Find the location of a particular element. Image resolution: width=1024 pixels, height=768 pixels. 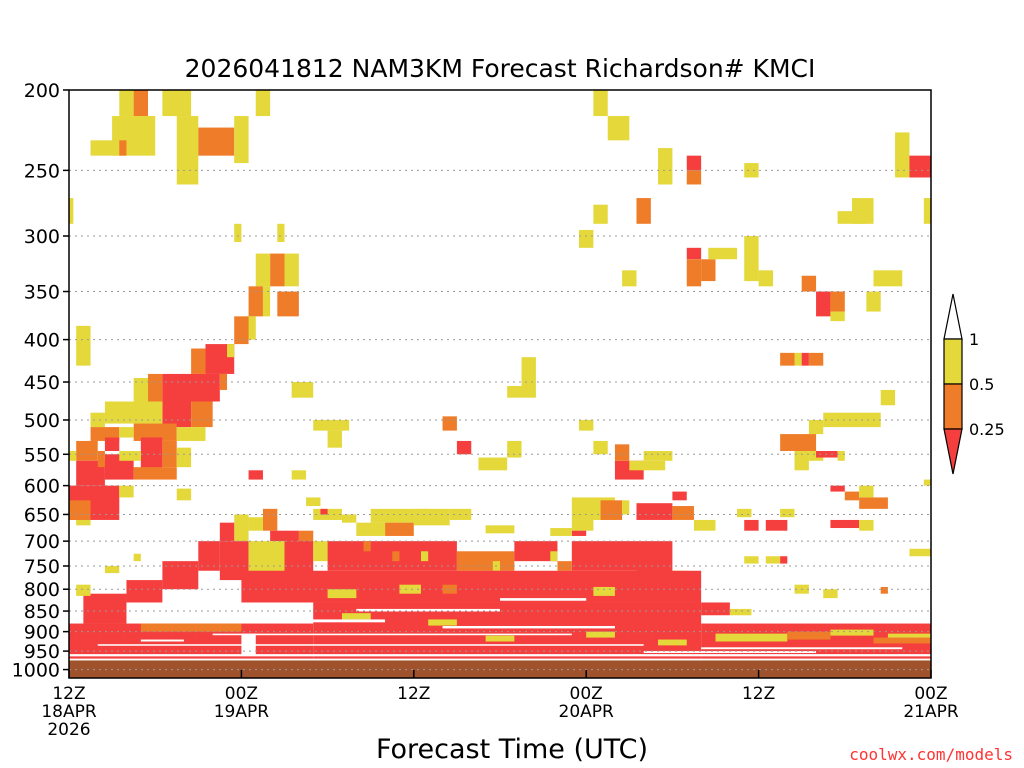

x-tick-label: 2026 is located at coordinates (68, 730).